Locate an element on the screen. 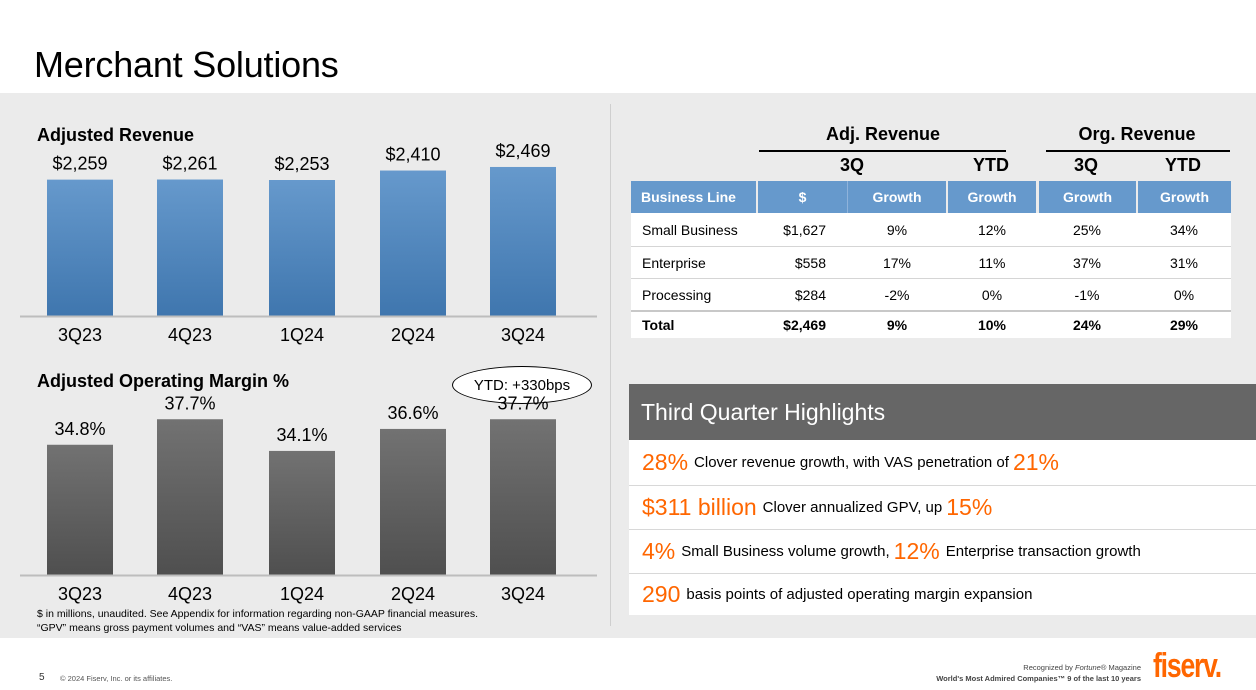  highlight-metric-secondary: 15% is located at coordinates (969, 507).